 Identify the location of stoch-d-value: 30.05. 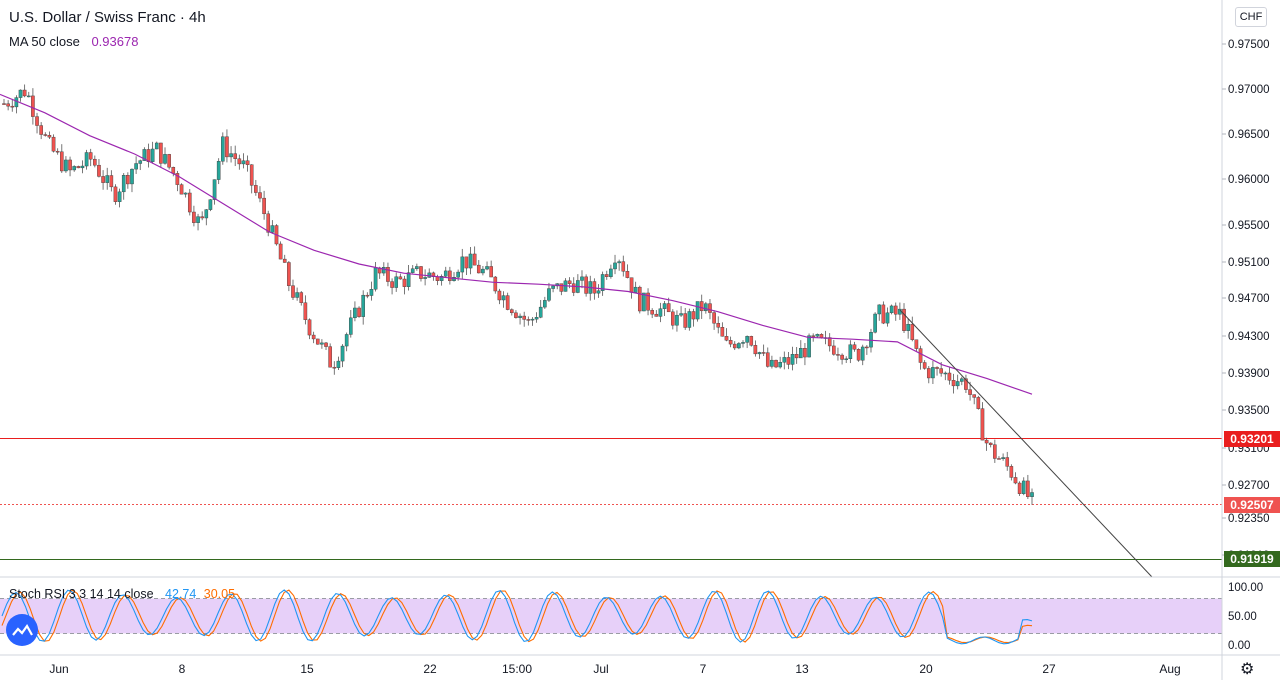
(219, 594).